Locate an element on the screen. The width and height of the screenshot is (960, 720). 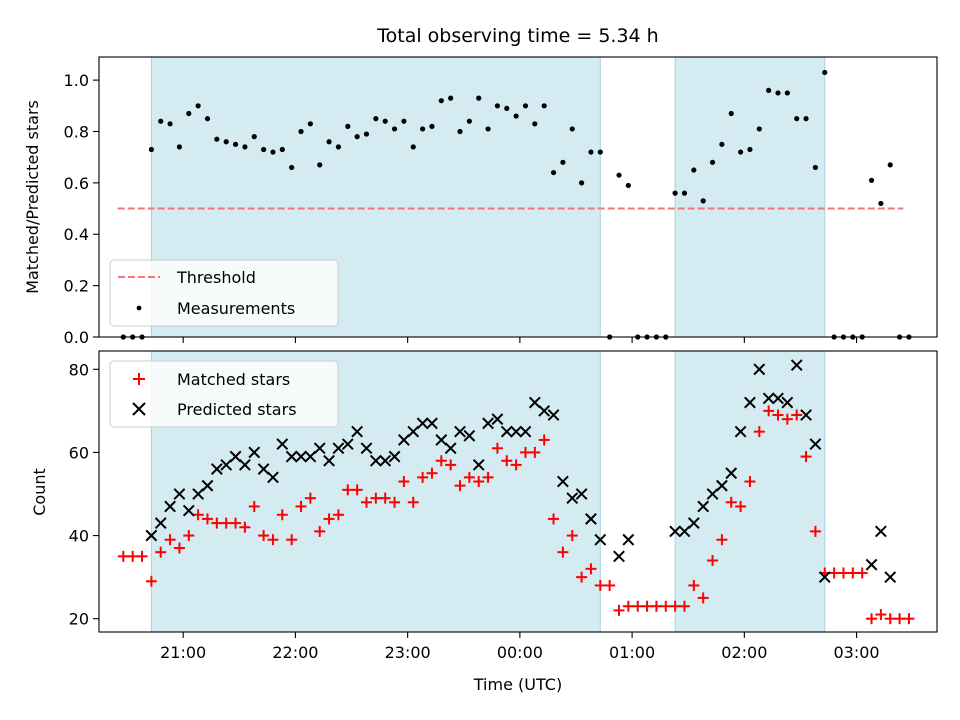
xtick-label-6: 03:00 is located at coordinates (857, 652).